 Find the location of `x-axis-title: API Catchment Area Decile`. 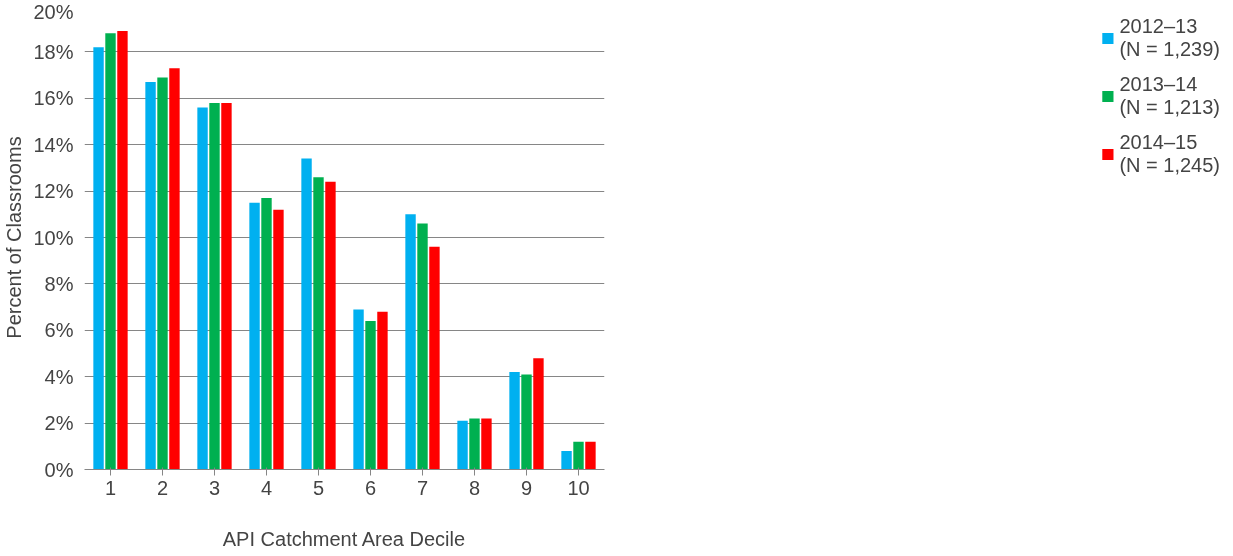

x-axis-title: API Catchment Area Decile is located at coordinates (344, 538).